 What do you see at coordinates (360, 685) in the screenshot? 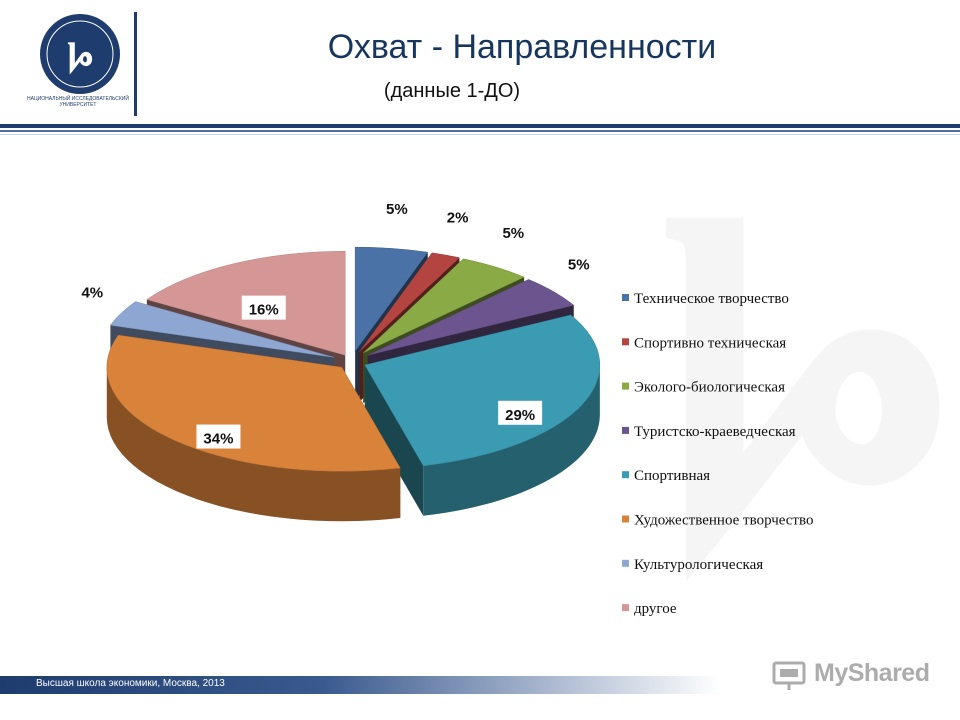
I see `footer-bar: Высшая школа экономики, Москва, 2013` at bounding box center [360, 685].